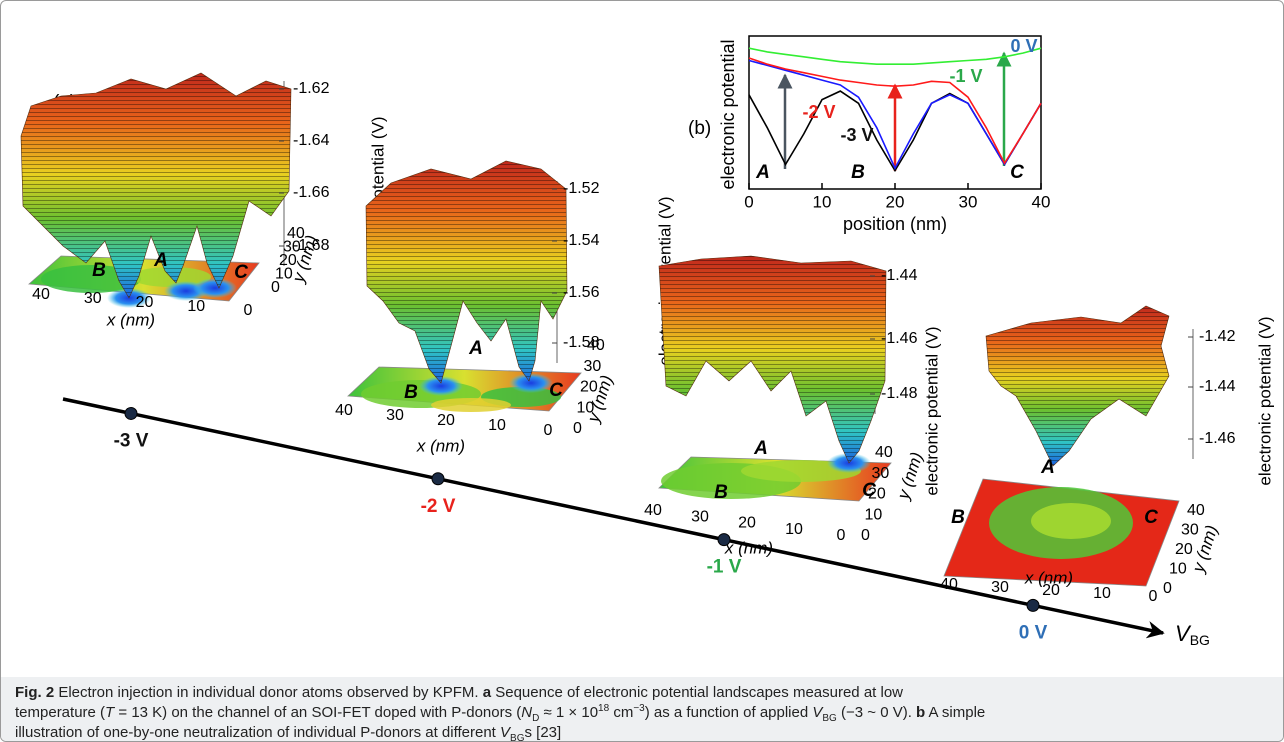  Describe the element at coordinates (311, 88) in the screenshot. I see `z-tick-label: -1.62` at that location.